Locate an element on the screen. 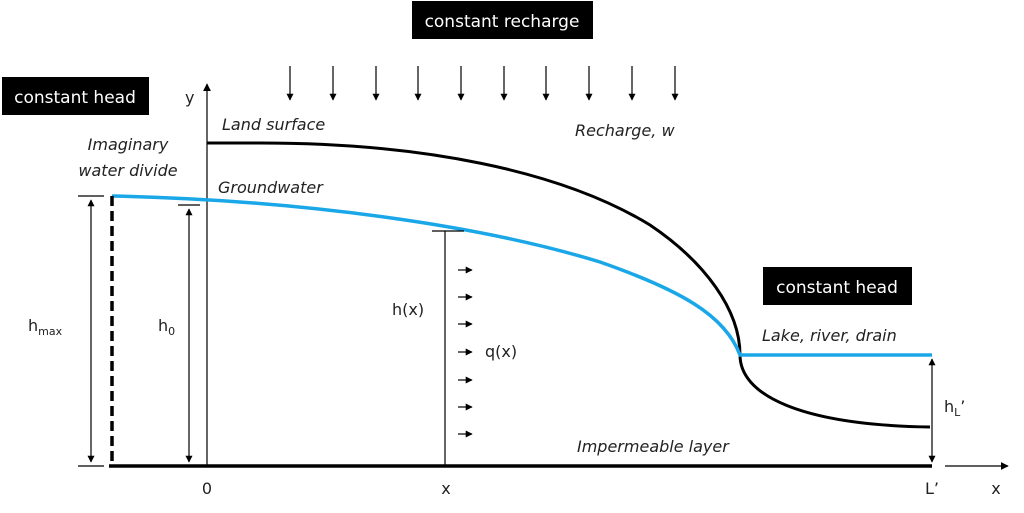 This screenshot has height=513, width=1024. hx-section is located at coordinates (452, 348).